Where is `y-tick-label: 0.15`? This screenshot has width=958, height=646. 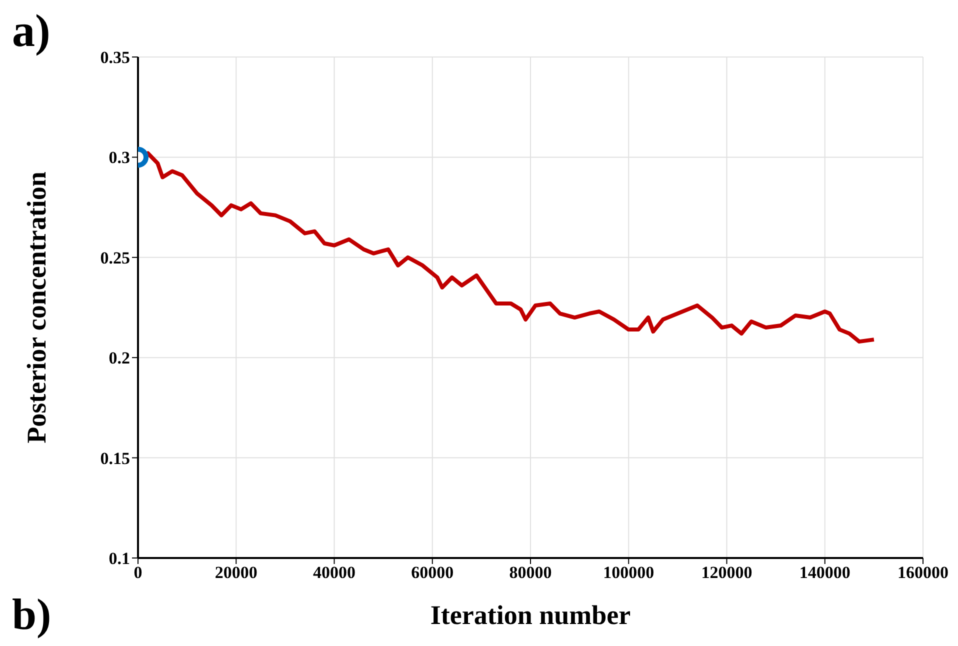
y-tick-label: 0.15 is located at coordinates (115, 458).